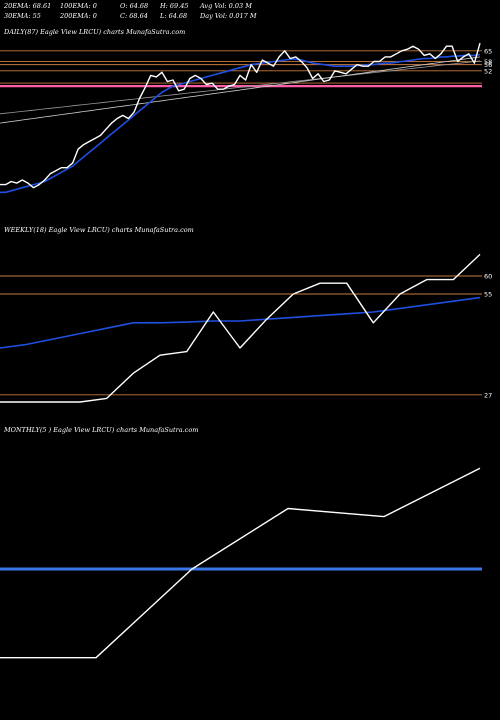 This screenshot has width=500, height=720. Describe the element at coordinates (488, 65) in the screenshot. I see `daily-tick-label: 56` at that location.